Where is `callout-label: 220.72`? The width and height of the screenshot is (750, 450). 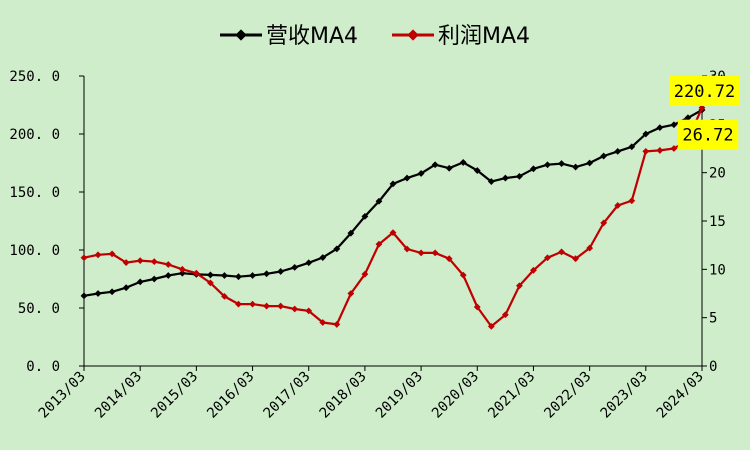
callout-label: 220.72 is located at coordinates (704, 92).